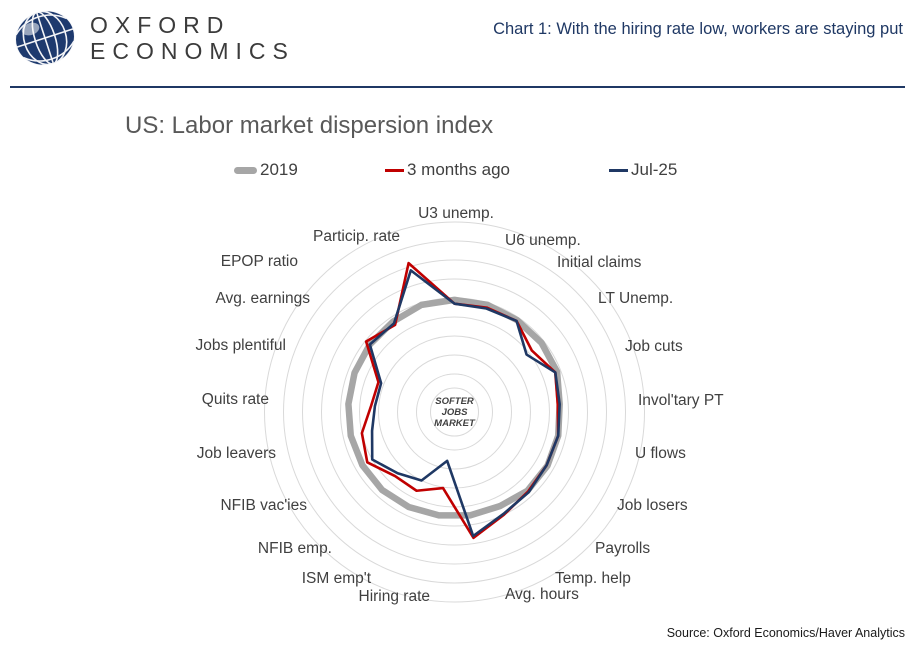 This screenshot has width=915, height=653. What do you see at coordinates (654, 346) in the screenshot?
I see `category-label-job-cuts: Job cuts` at bounding box center [654, 346].